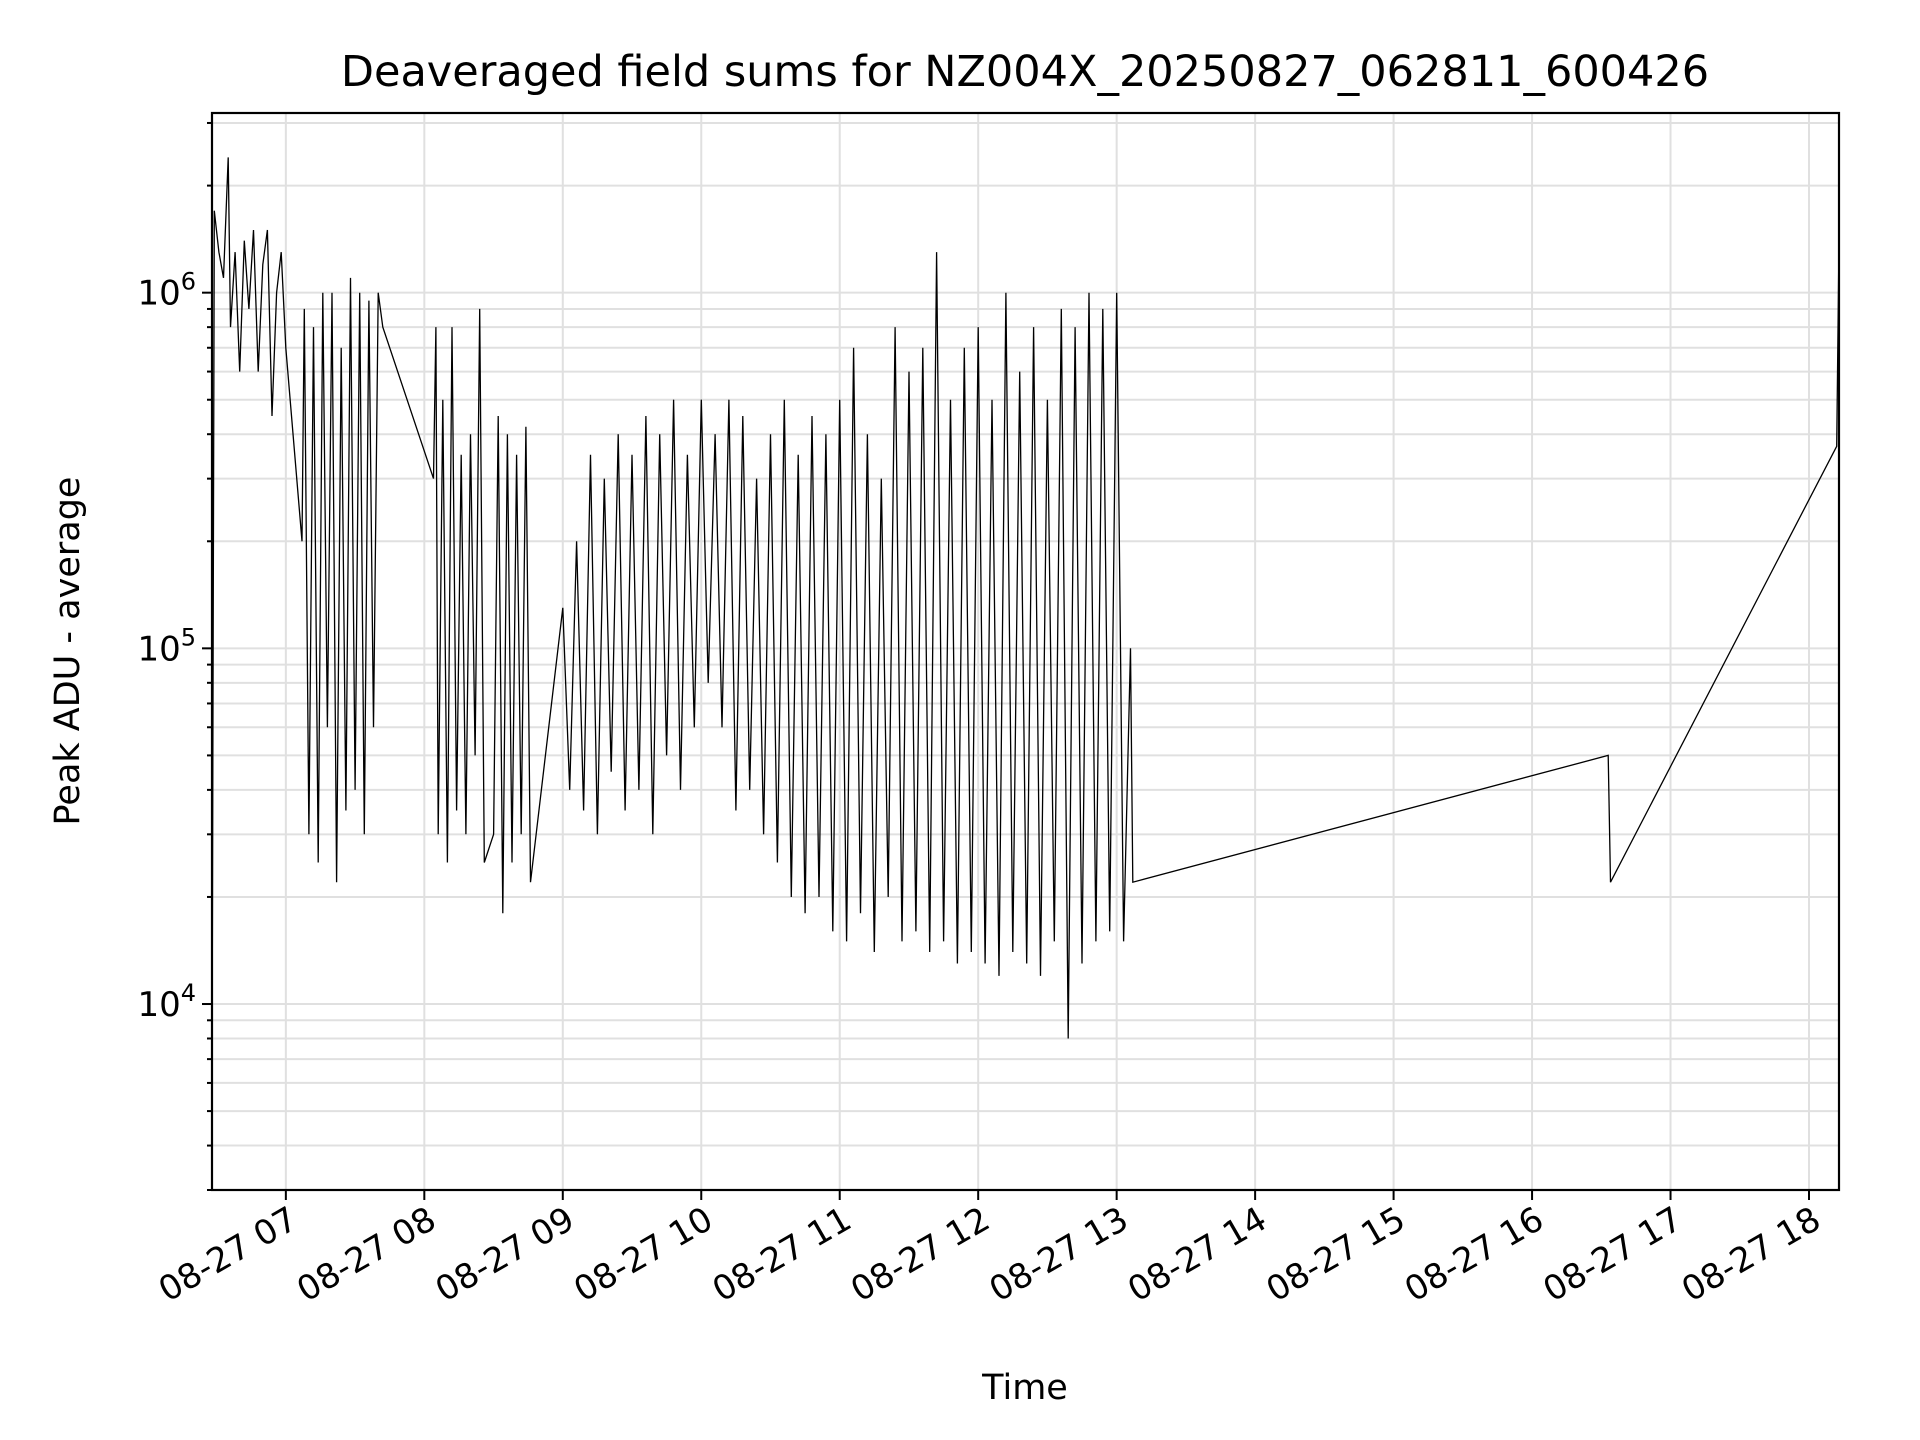 This screenshot has width=1920, height=1440. I want to click on y-tick-label: 10⁶, so click(166, 291).